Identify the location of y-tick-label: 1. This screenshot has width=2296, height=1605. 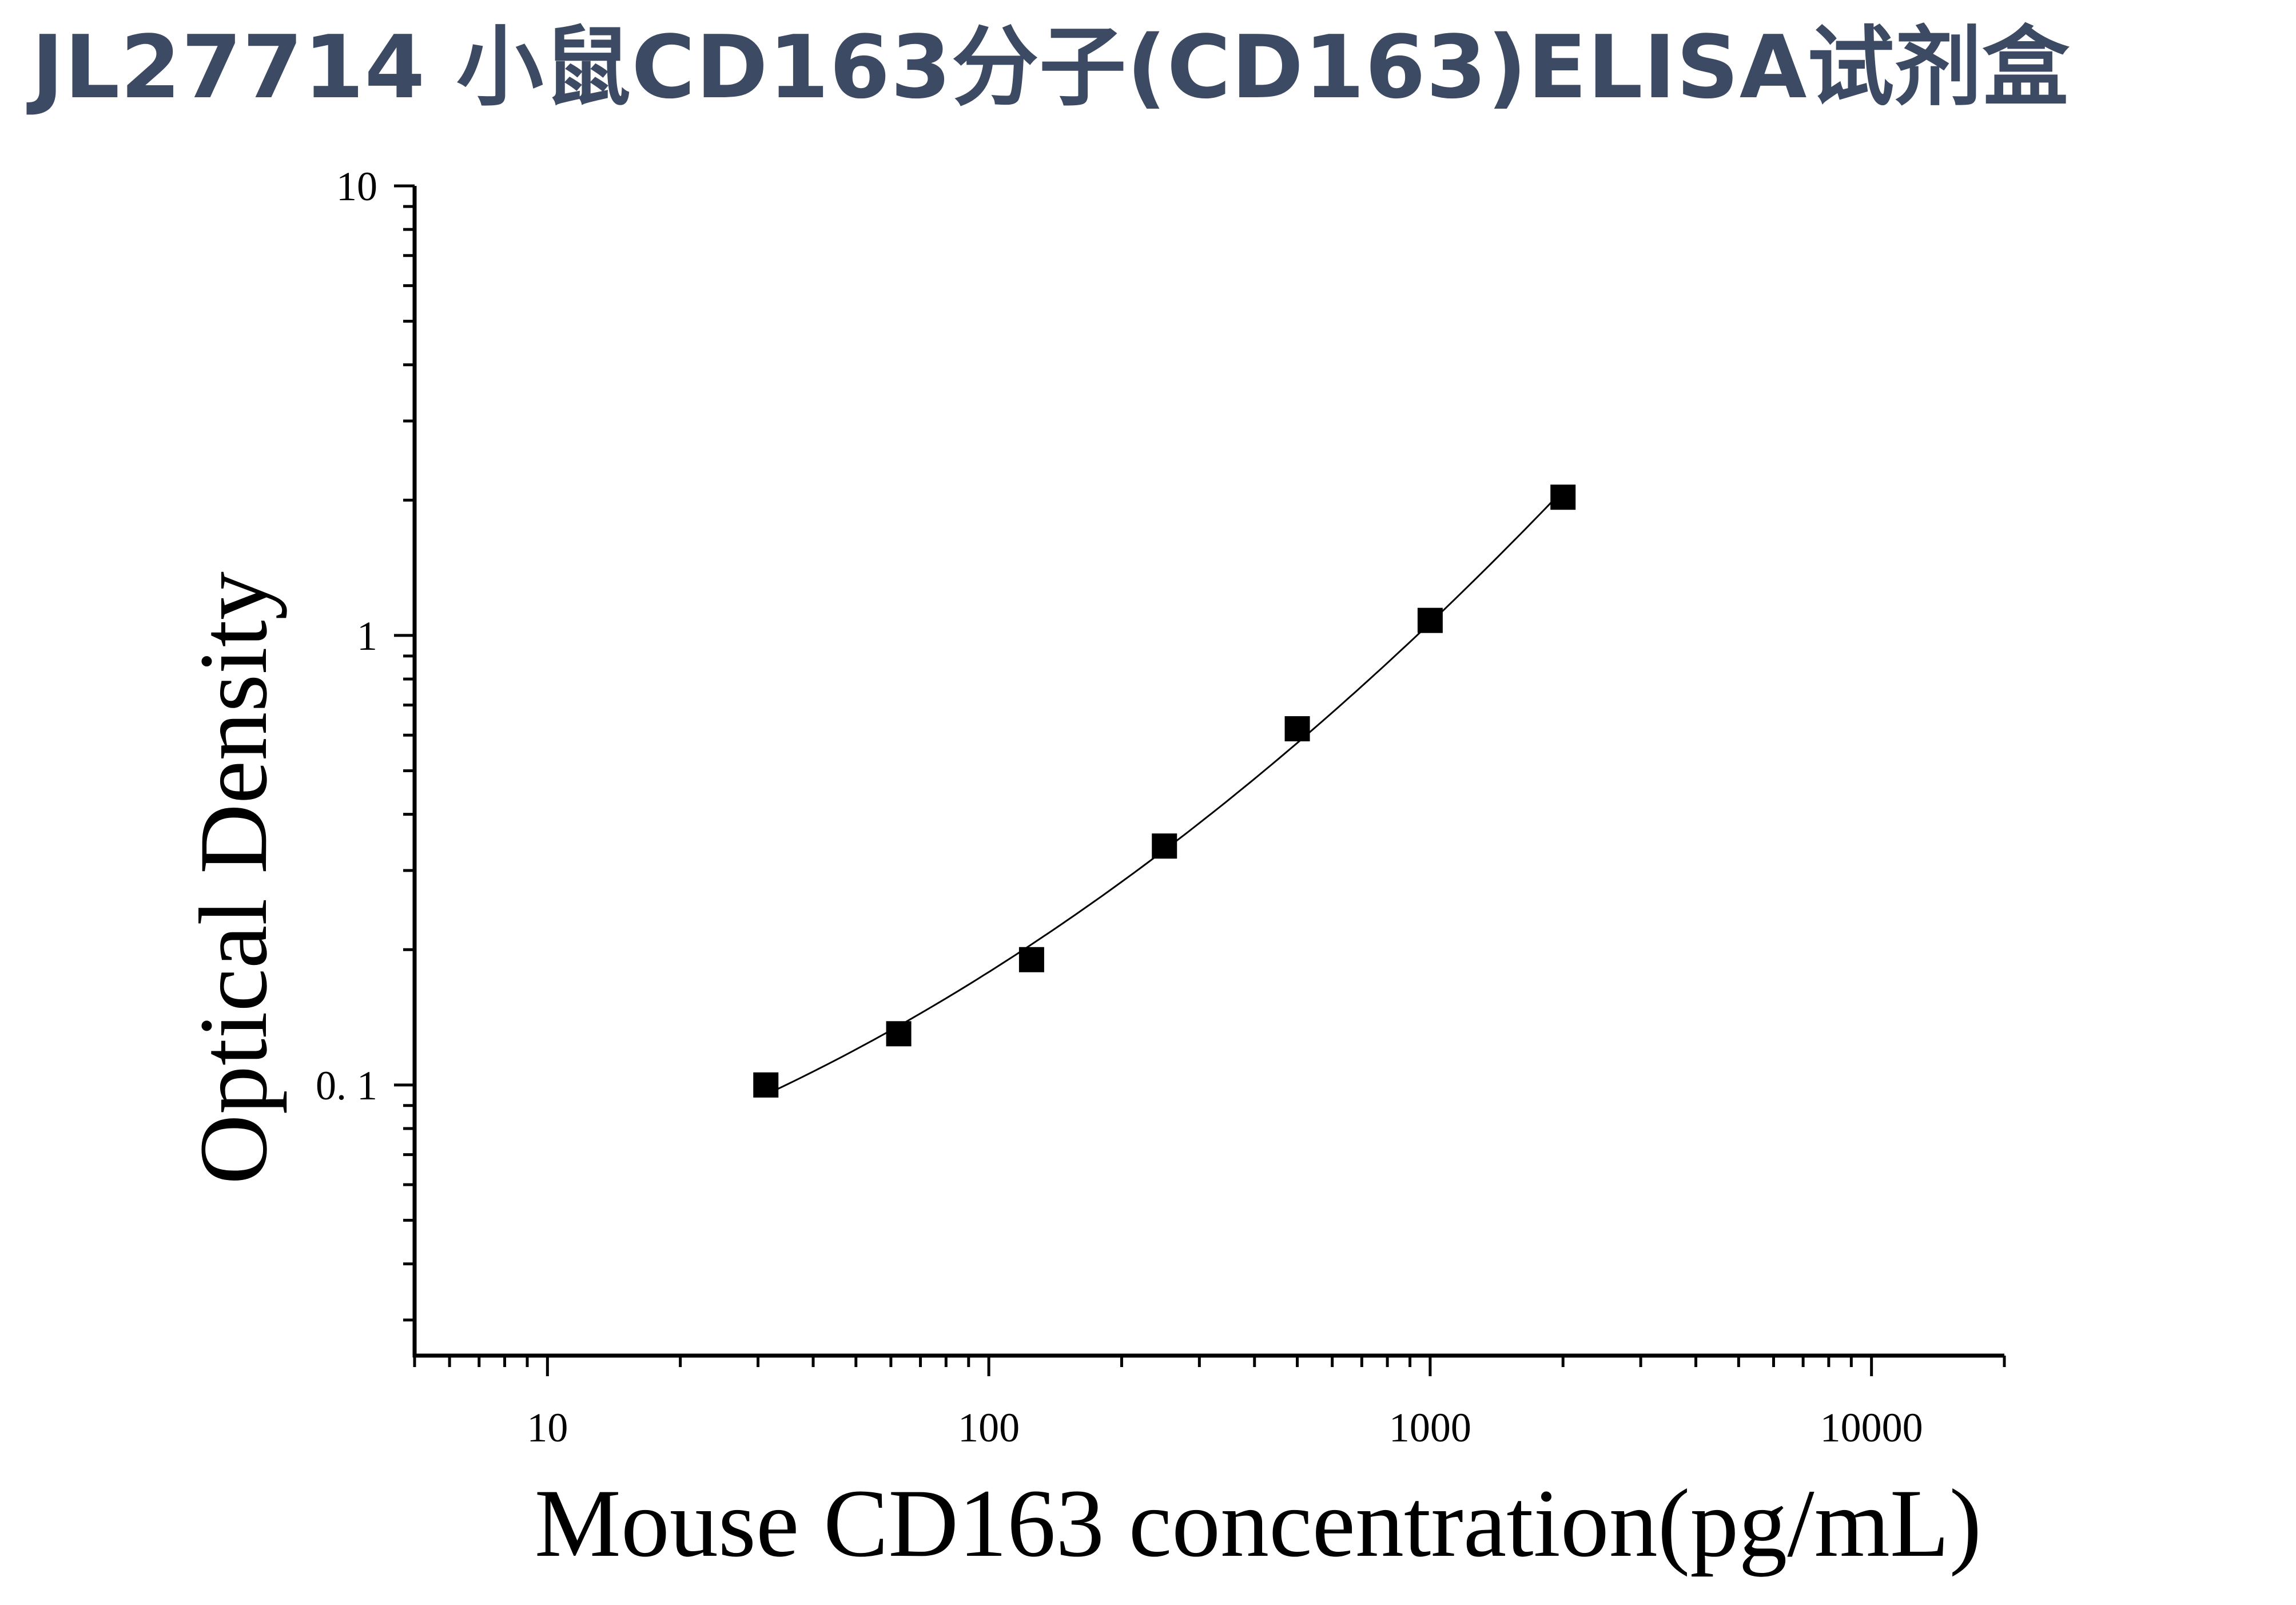
(367, 636).